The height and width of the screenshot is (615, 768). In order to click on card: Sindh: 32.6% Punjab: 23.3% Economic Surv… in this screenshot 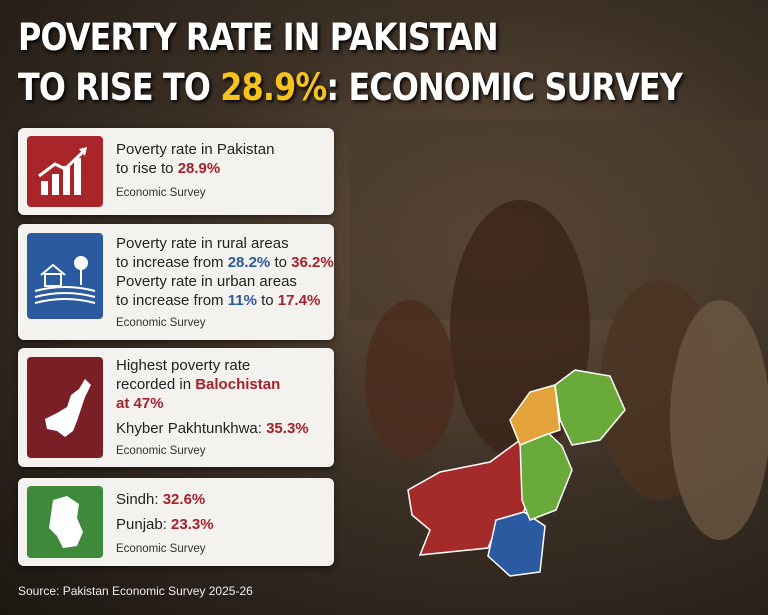, I will do `click(176, 522)`.